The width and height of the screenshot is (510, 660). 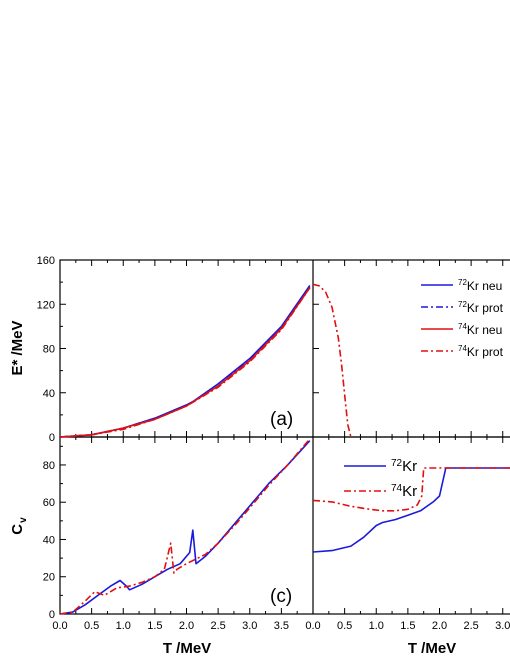 I want to click on legend-bottom-label: 72Kr, so click(x=404, y=466).